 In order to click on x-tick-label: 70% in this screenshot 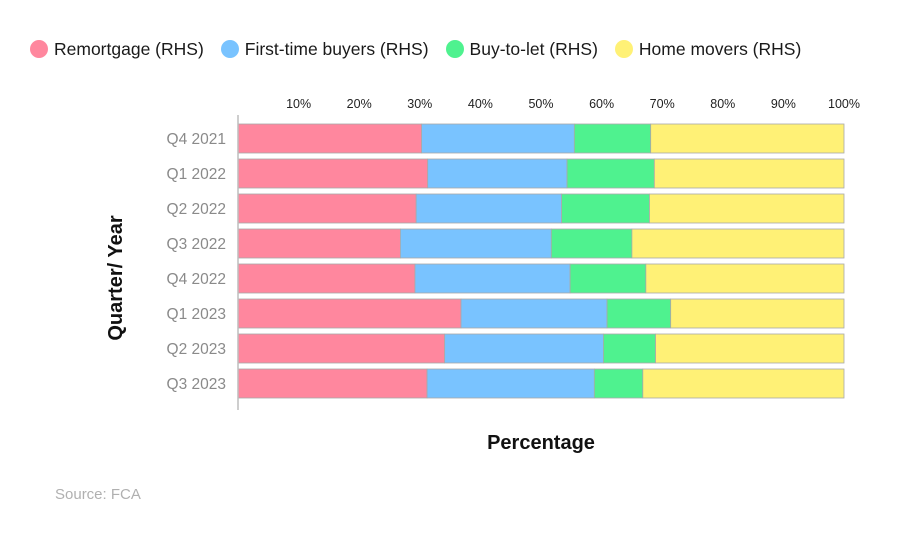, I will do `click(662, 104)`.